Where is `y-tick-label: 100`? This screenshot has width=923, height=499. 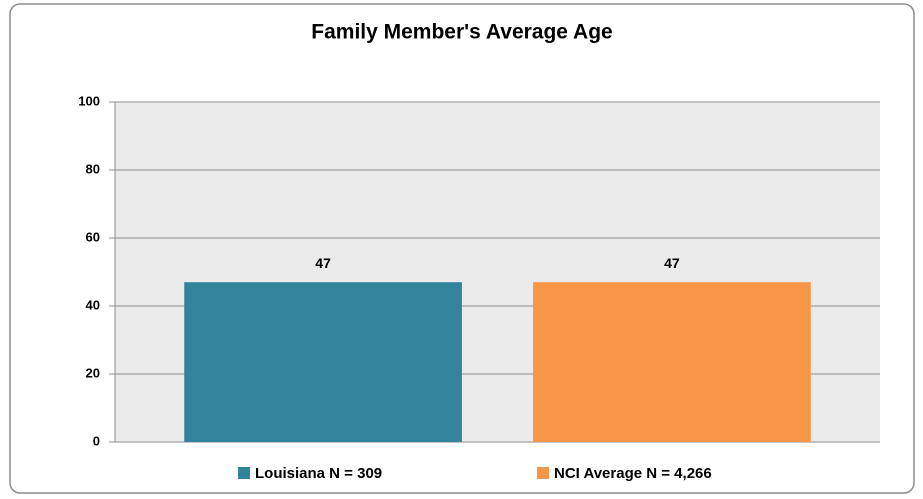
y-tick-label: 100 is located at coordinates (89, 100).